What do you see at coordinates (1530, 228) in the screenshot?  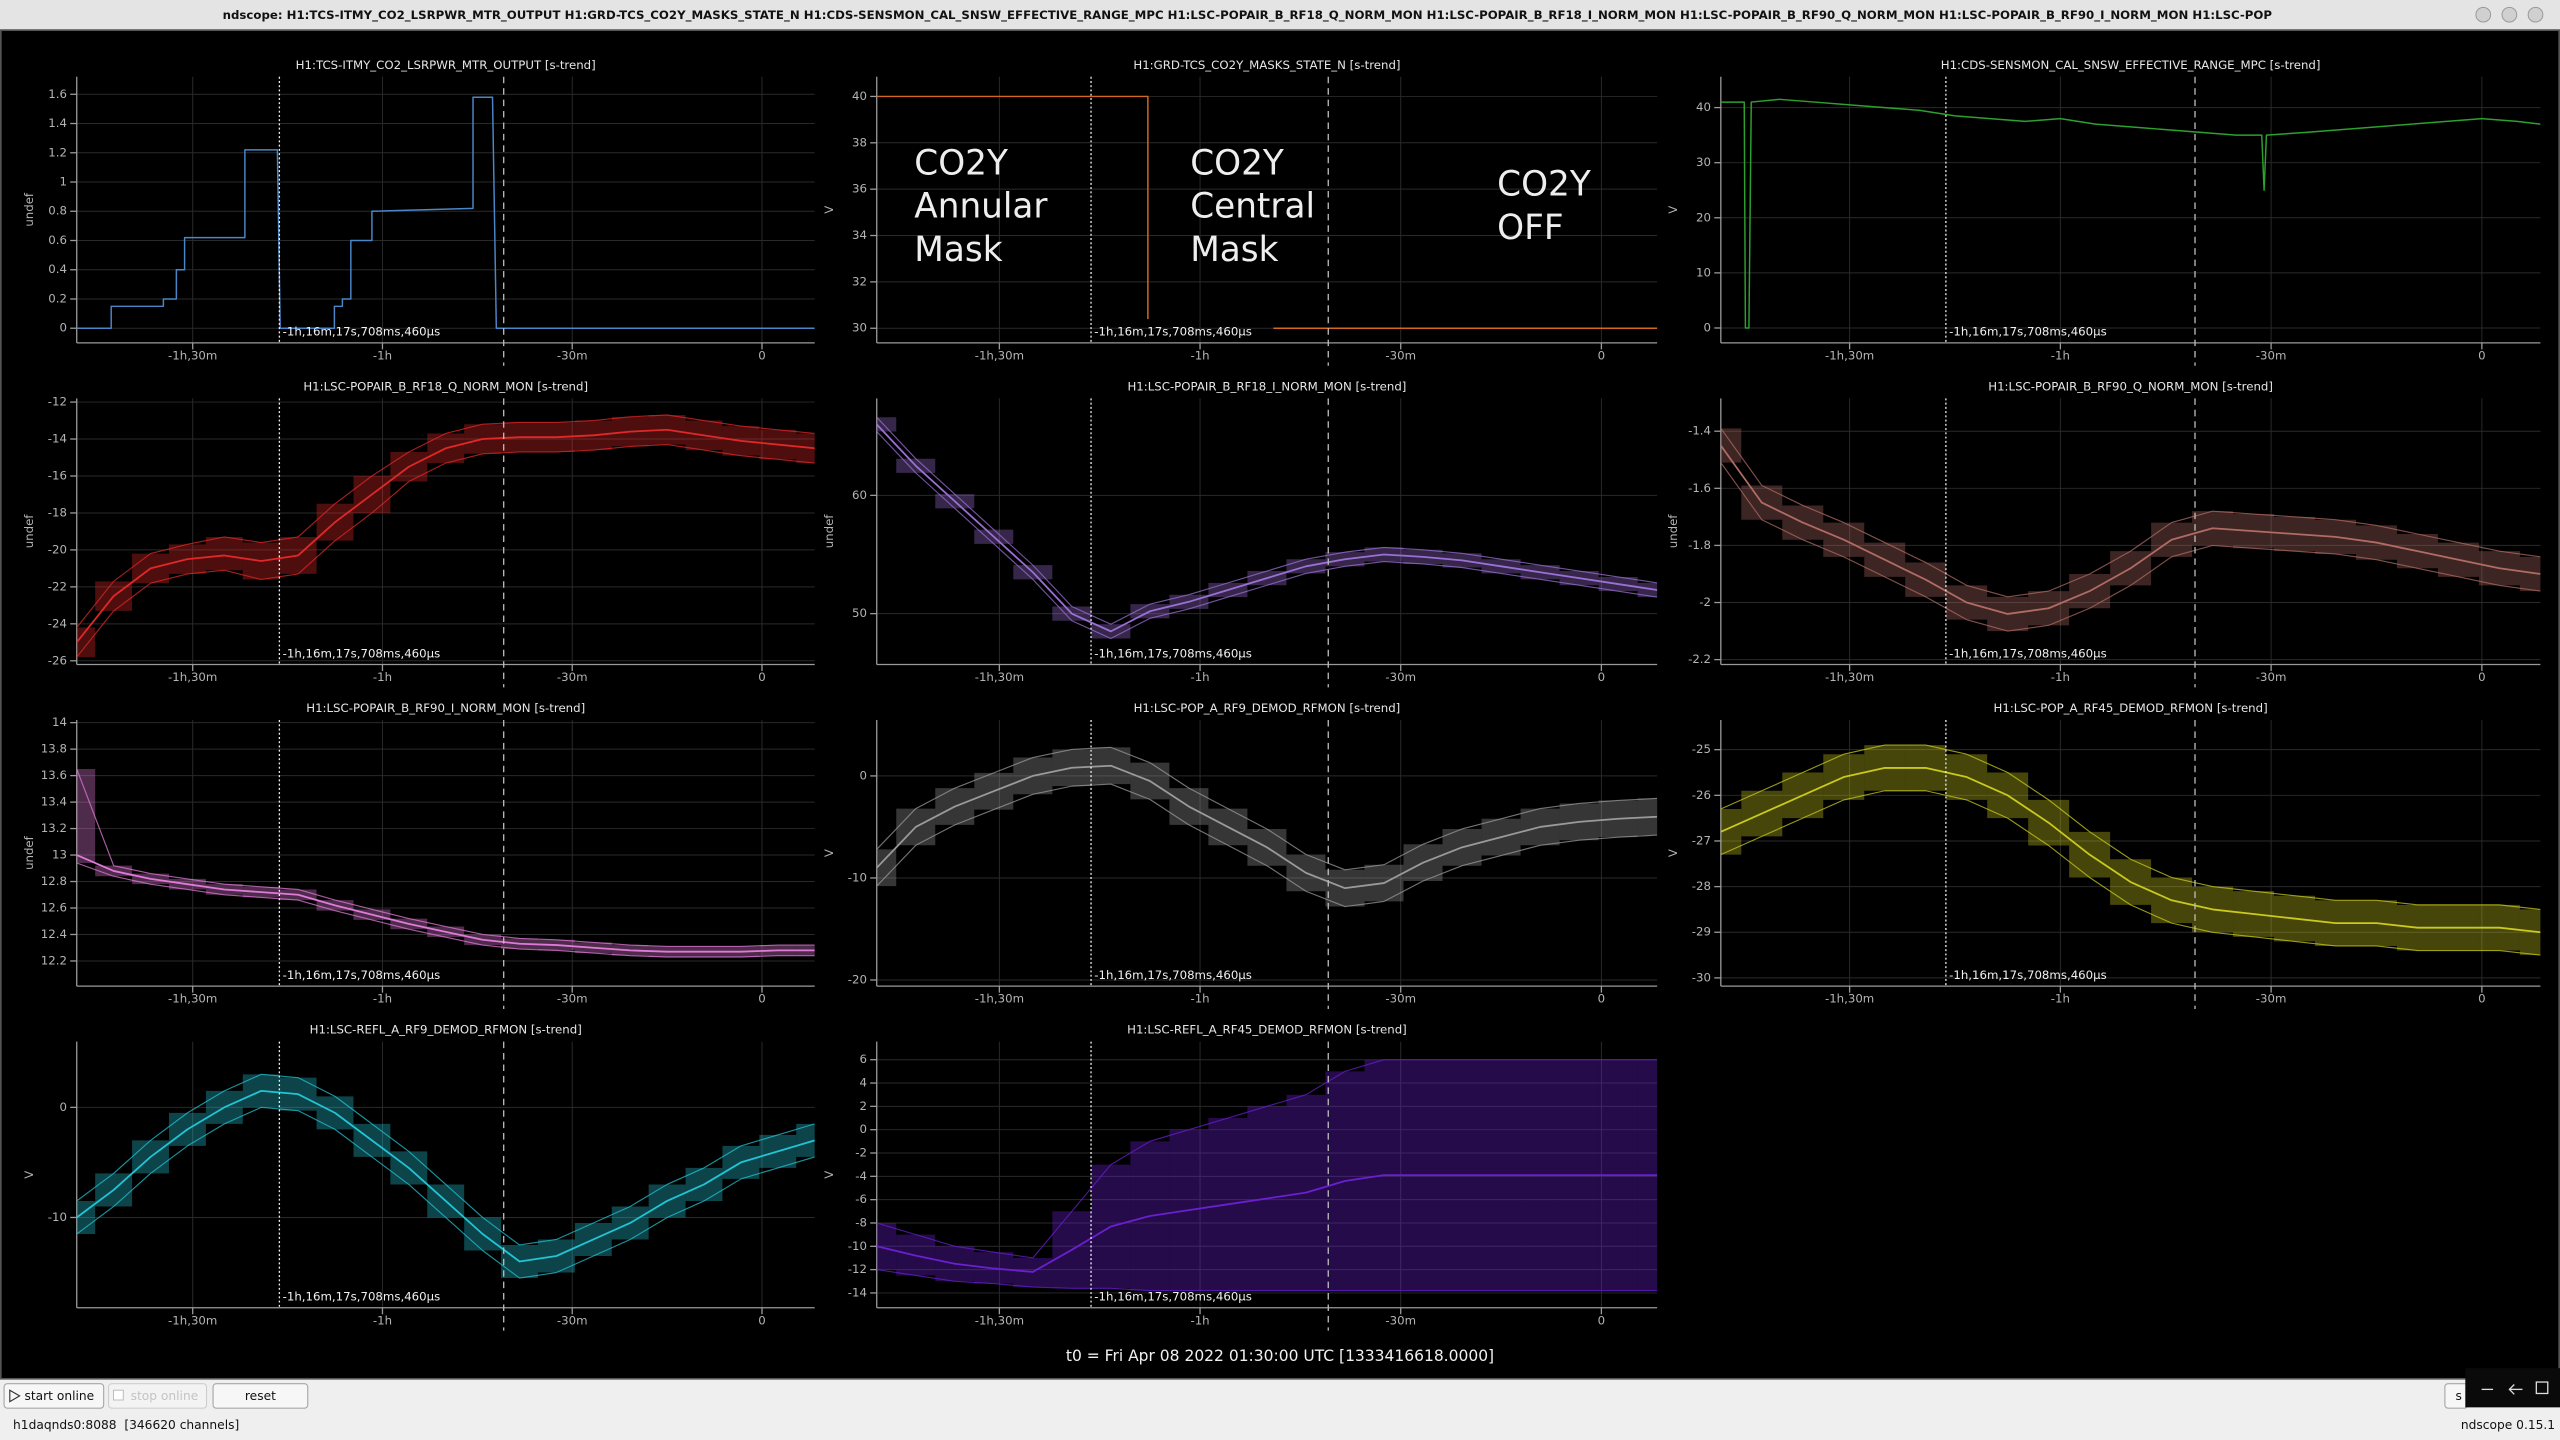 I see `annotation: OFF` at bounding box center [1530, 228].